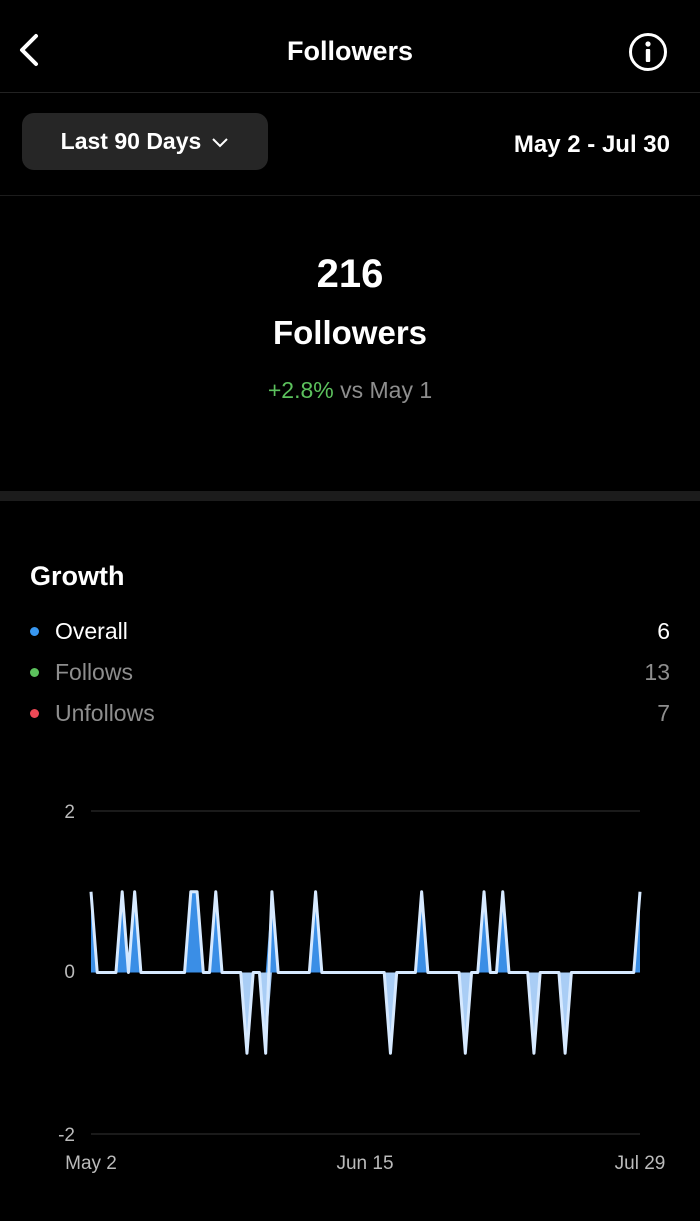 The width and height of the screenshot is (700, 1221). Describe the element at coordinates (34, 631) in the screenshot. I see `overall-dot` at that location.